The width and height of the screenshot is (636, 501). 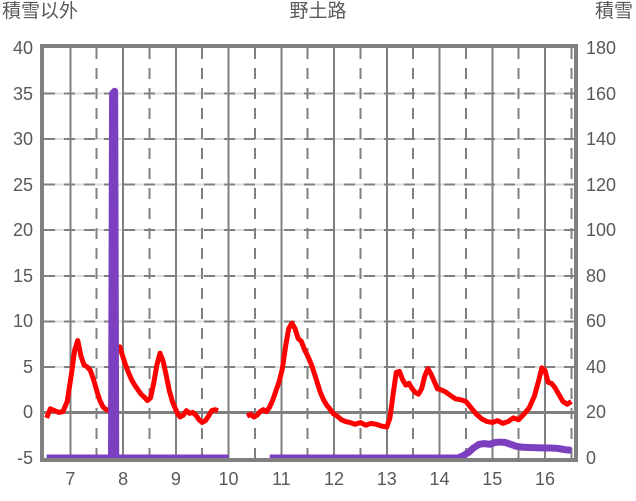 I want to click on x-axis-tick-12: 12, so click(x=334, y=479).